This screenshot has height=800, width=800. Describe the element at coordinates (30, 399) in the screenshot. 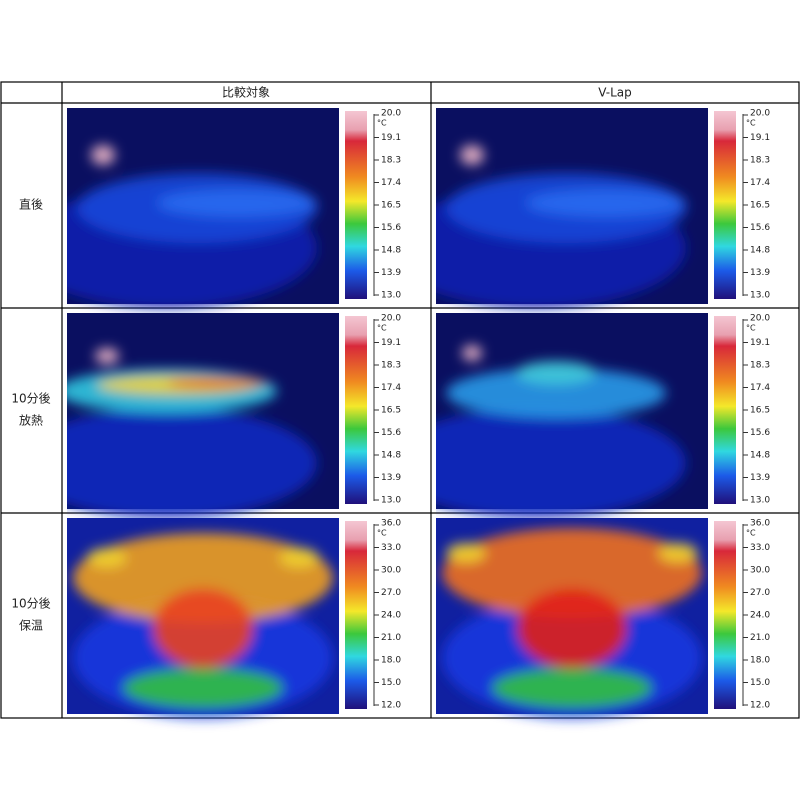

I see `row-label: 10分後` at that location.